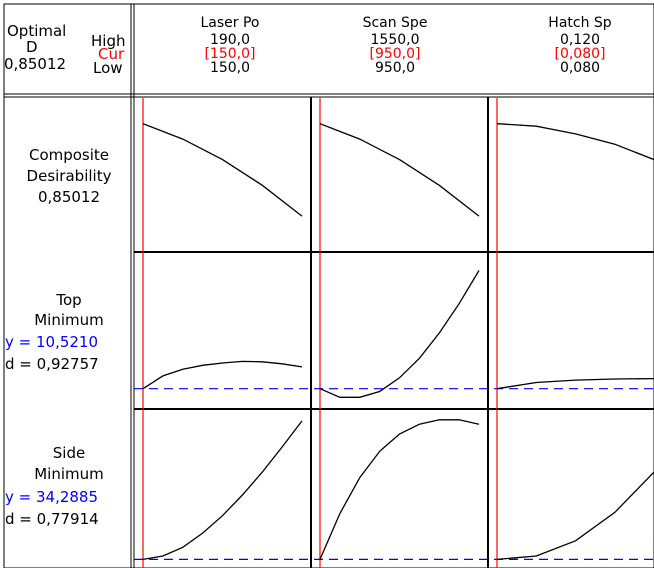 The width and height of the screenshot is (654, 568). Describe the element at coordinates (580, 68) in the screenshot. I see `factor-low-hatch: 0,080` at that location.